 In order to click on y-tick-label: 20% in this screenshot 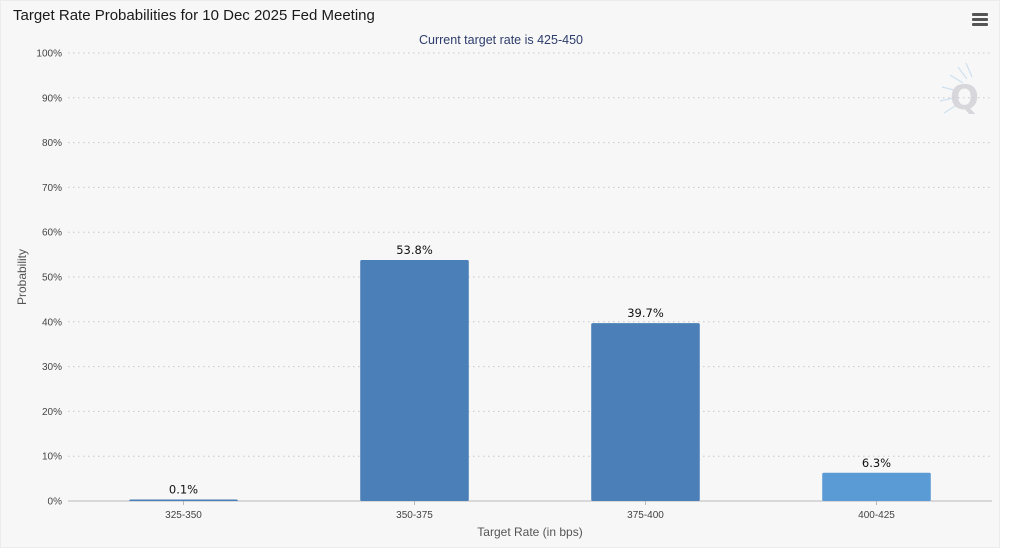, I will do `click(52, 412)`.